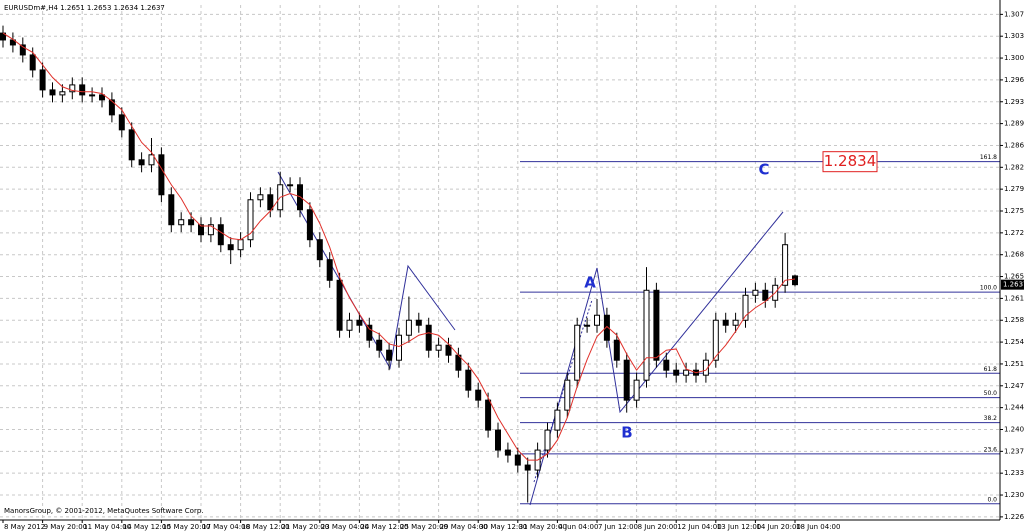 The image size is (1024, 532). Describe the element at coordinates (1014, 124) in the screenshot. I see `y-tick-label: 1.2895` at that location.